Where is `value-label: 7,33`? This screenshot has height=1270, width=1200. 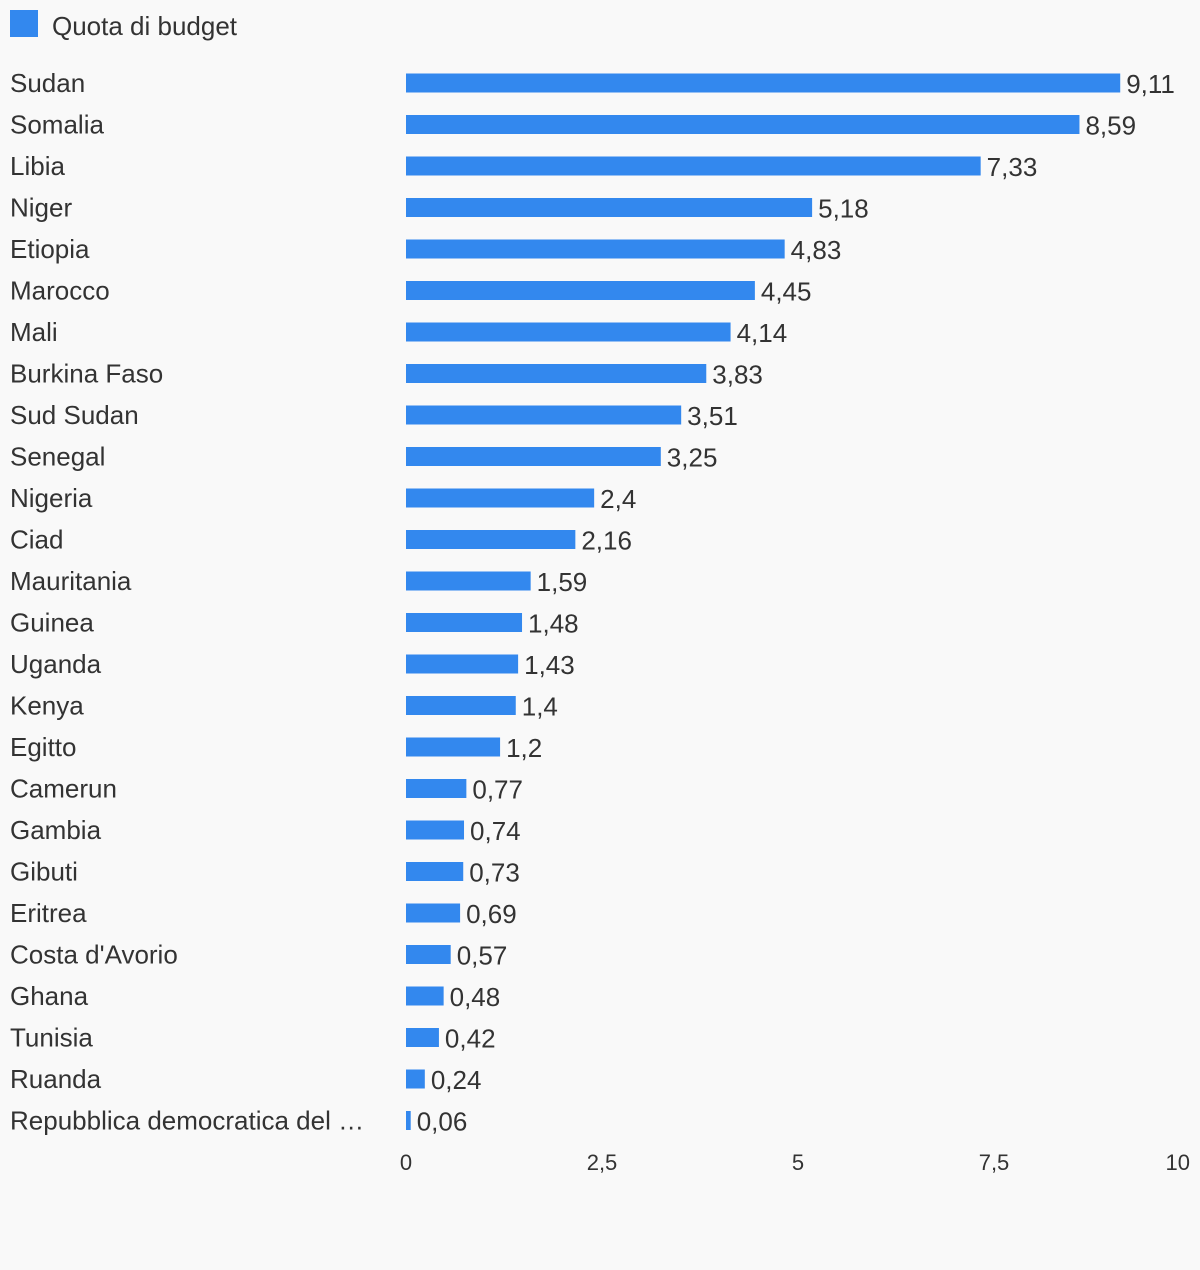 value-label: 7,33 is located at coordinates (1012, 167).